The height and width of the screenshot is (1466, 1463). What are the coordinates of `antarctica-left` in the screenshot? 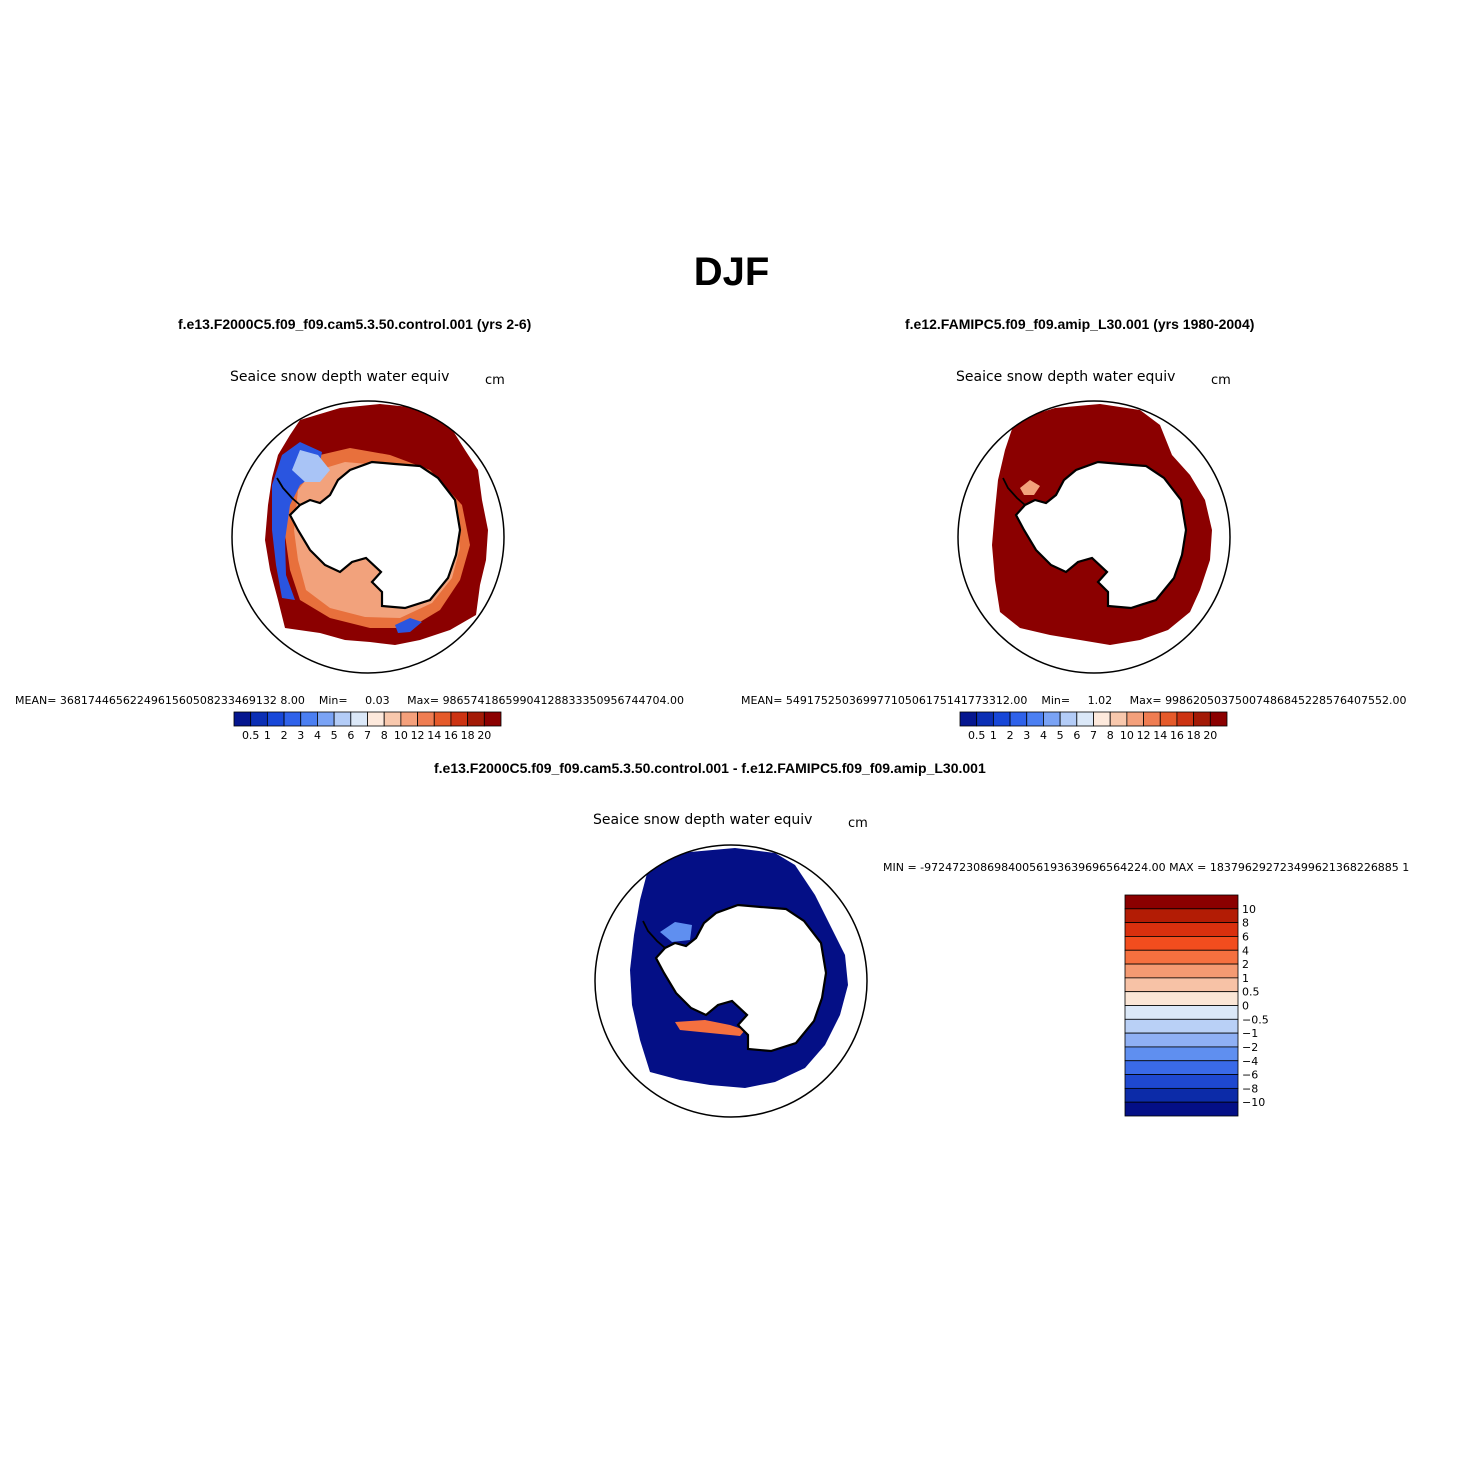 It's located at (375, 535).